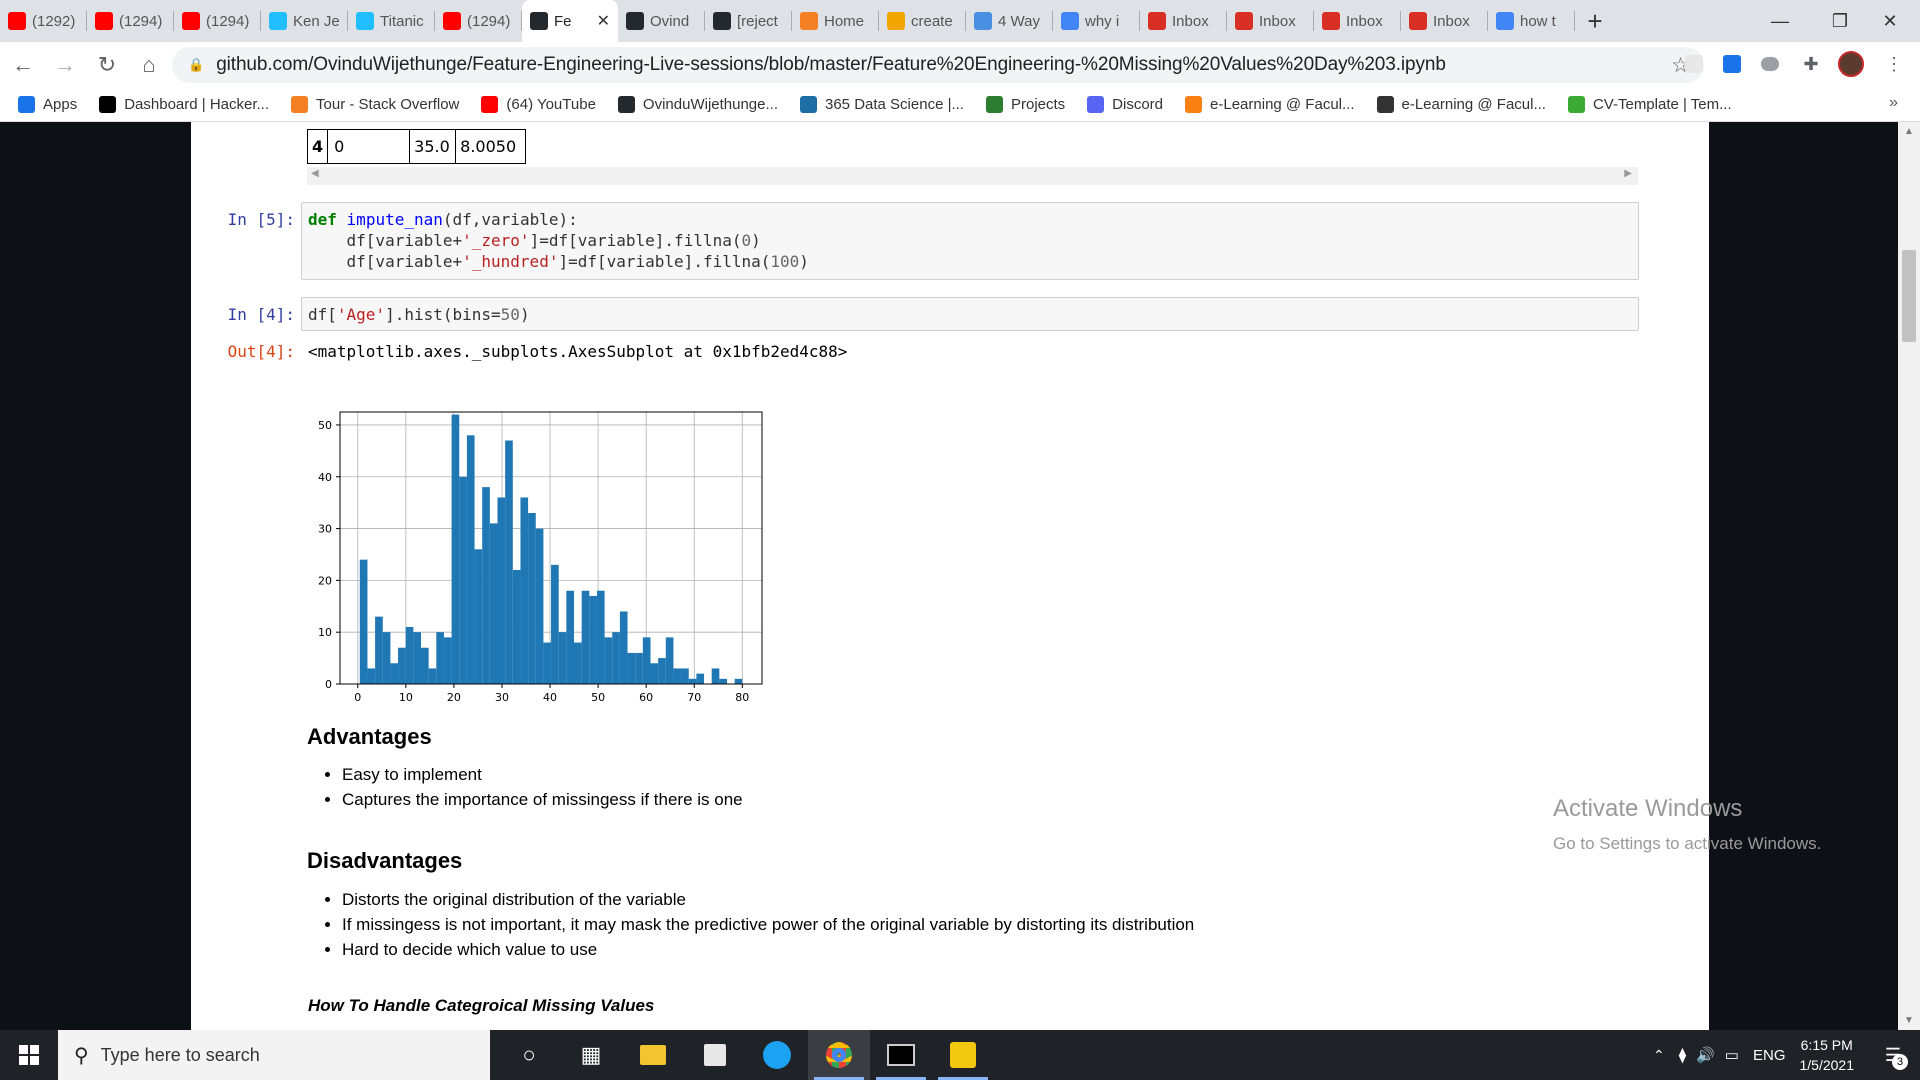  I want to click on cortana-icon: ○, so click(529, 1054).